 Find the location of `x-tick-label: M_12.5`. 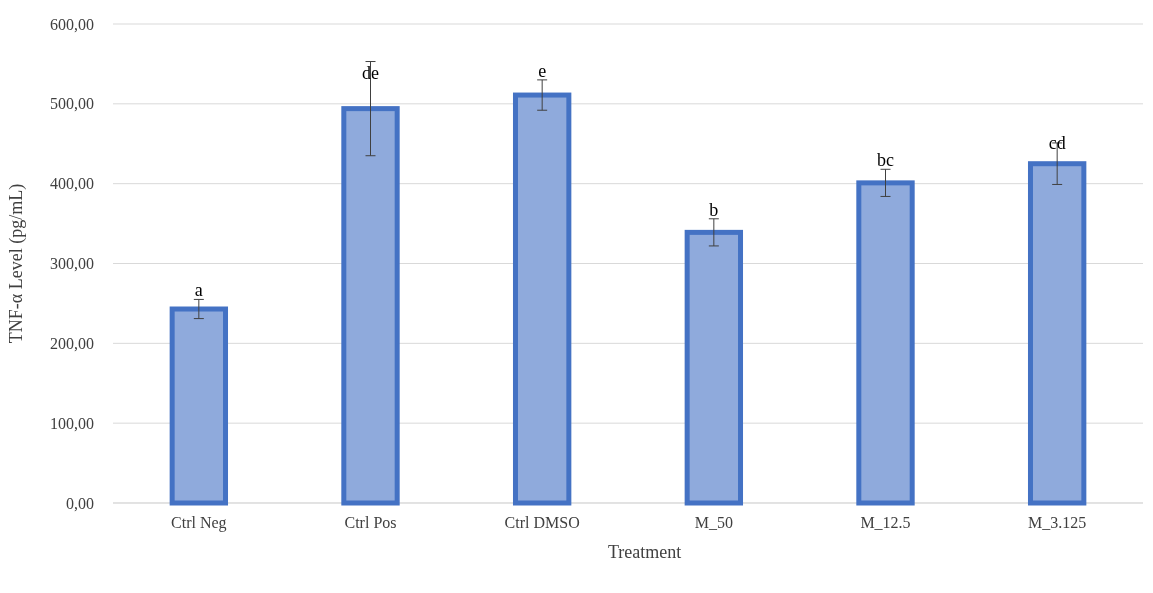

x-tick-label: M_12.5 is located at coordinates (885, 522).